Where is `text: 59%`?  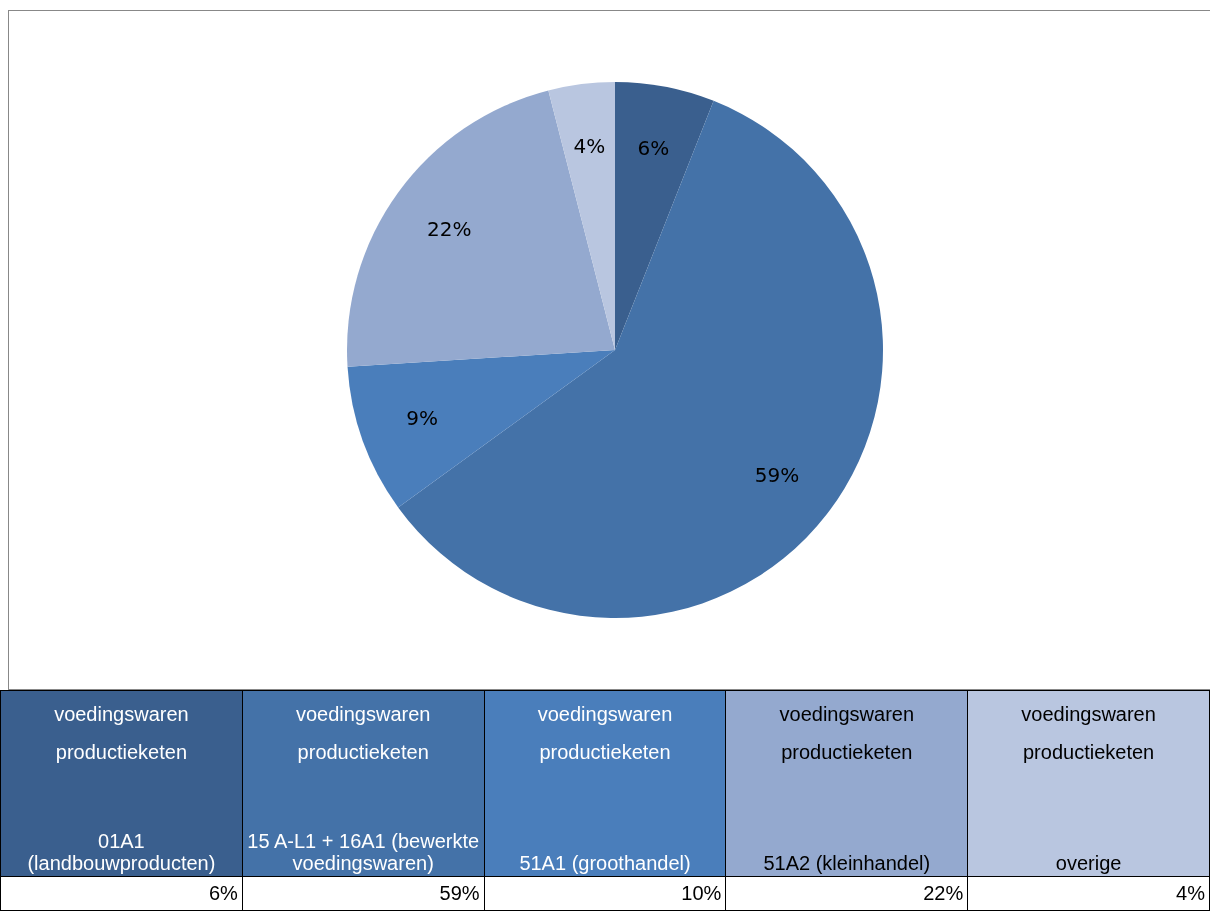
text: 59% is located at coordinates (363, 893).